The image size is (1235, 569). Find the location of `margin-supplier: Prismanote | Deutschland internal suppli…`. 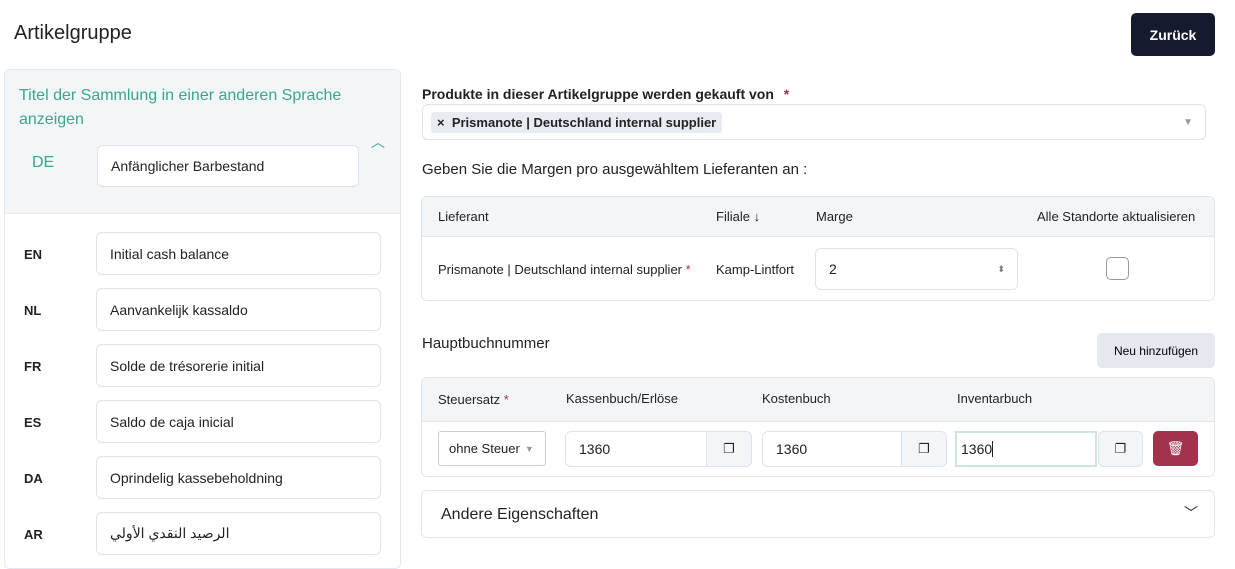

margin-supplier: Prismanote | Deutschland internal suppli… is located at coordinates (564, 269).